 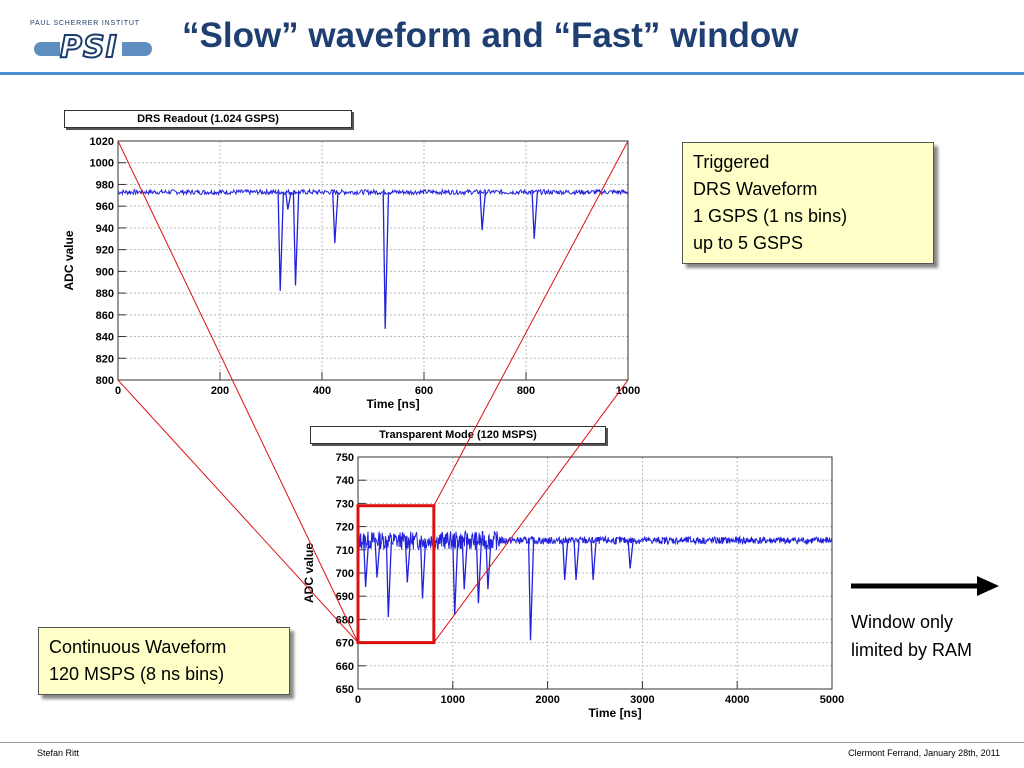 I want to click on ram-note-line-1: Window only, so click(x=902, y=622).